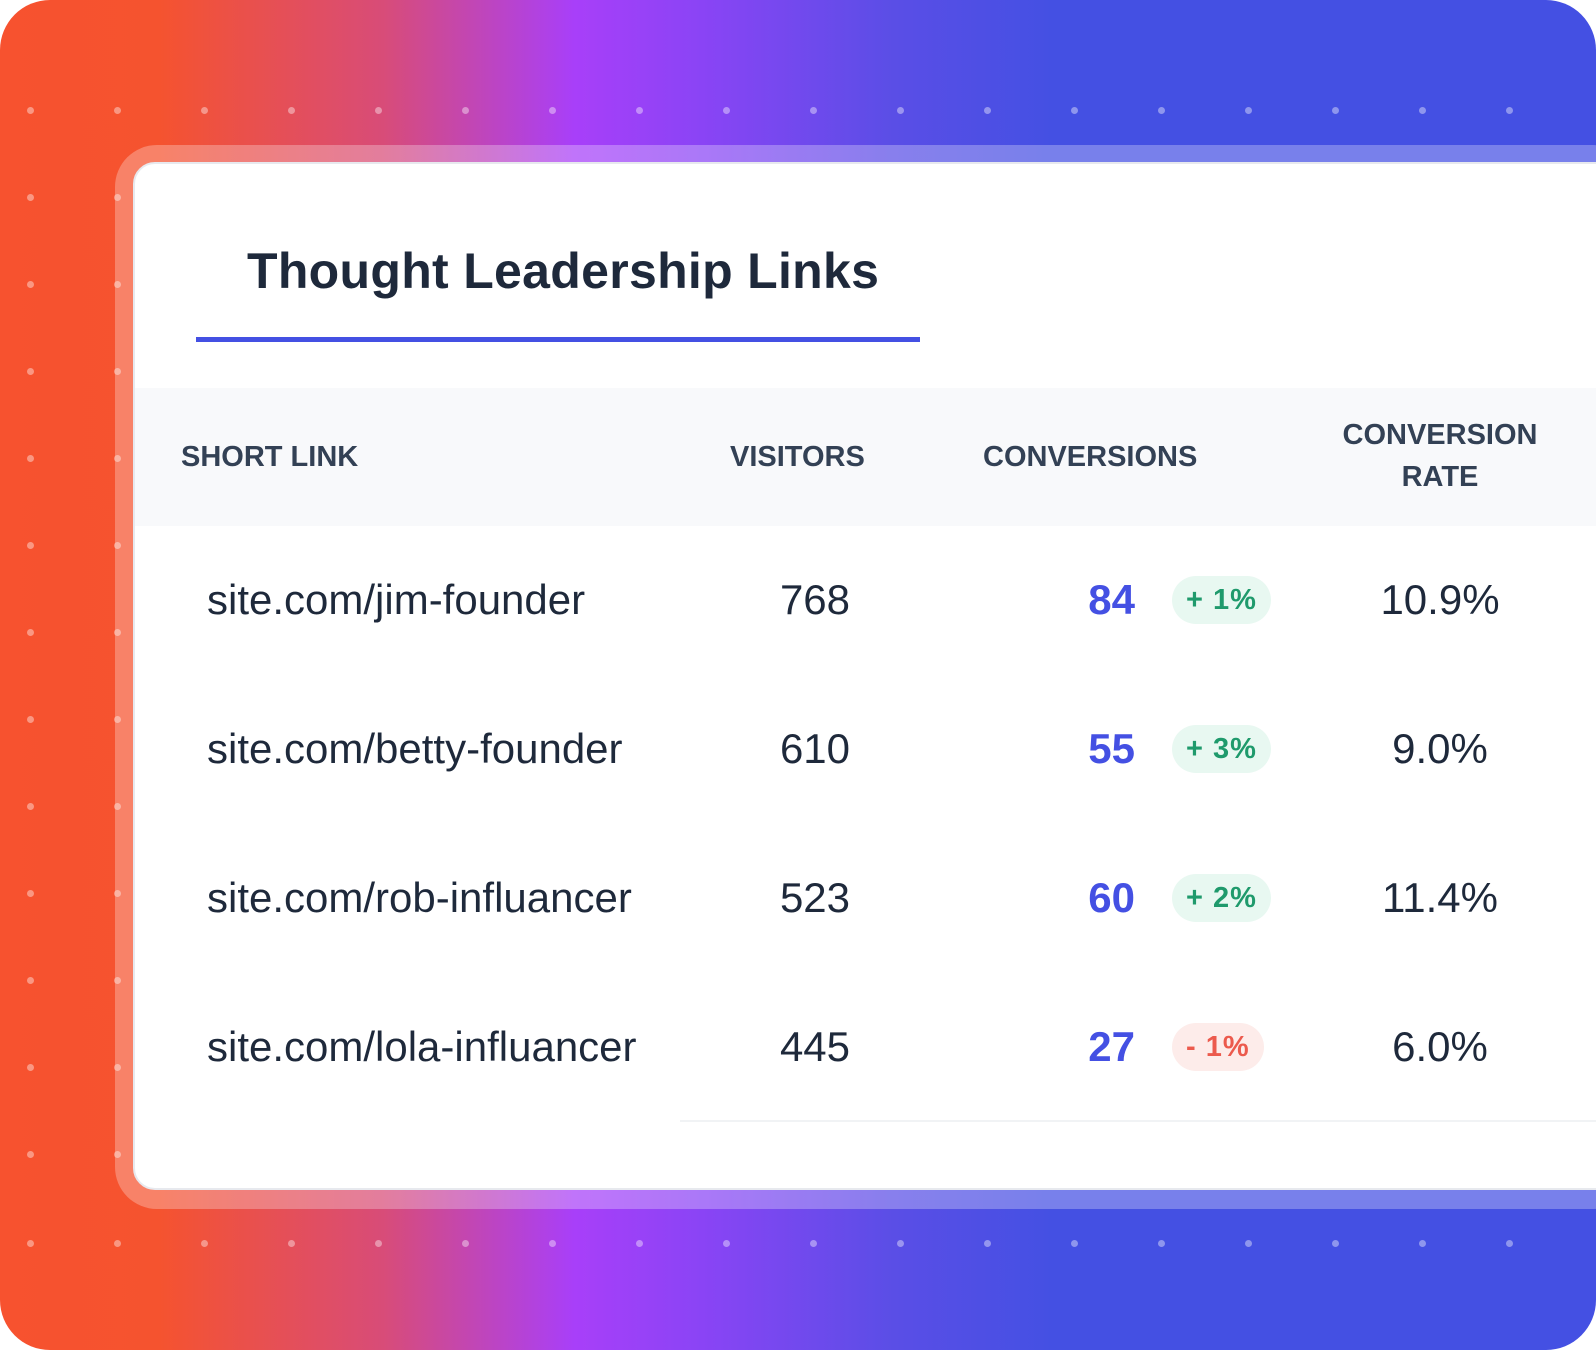 The width and height of the screenshot is (1596, 1350). Describe the element at coordinates (815, 748) in the screenshot. I see `visitors-value: 610` at that location.